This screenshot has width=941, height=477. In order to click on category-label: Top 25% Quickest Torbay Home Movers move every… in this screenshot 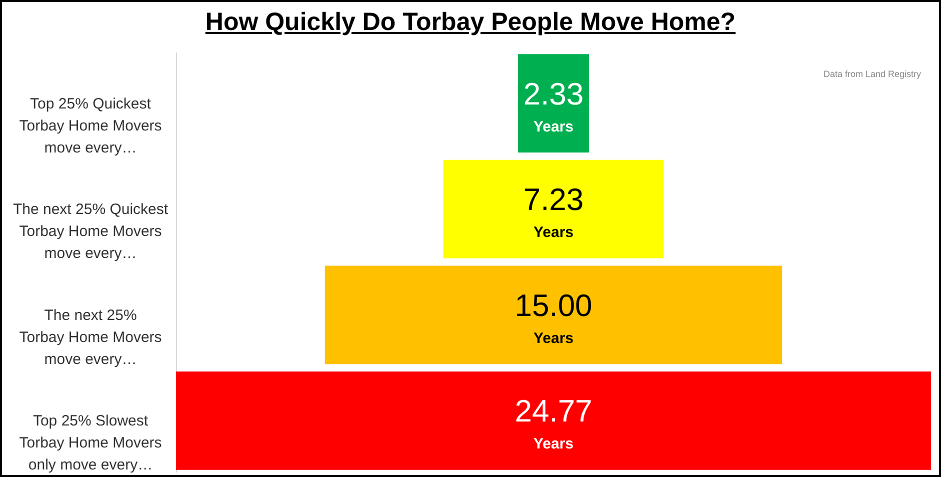, I will do `click(90, 125)`.